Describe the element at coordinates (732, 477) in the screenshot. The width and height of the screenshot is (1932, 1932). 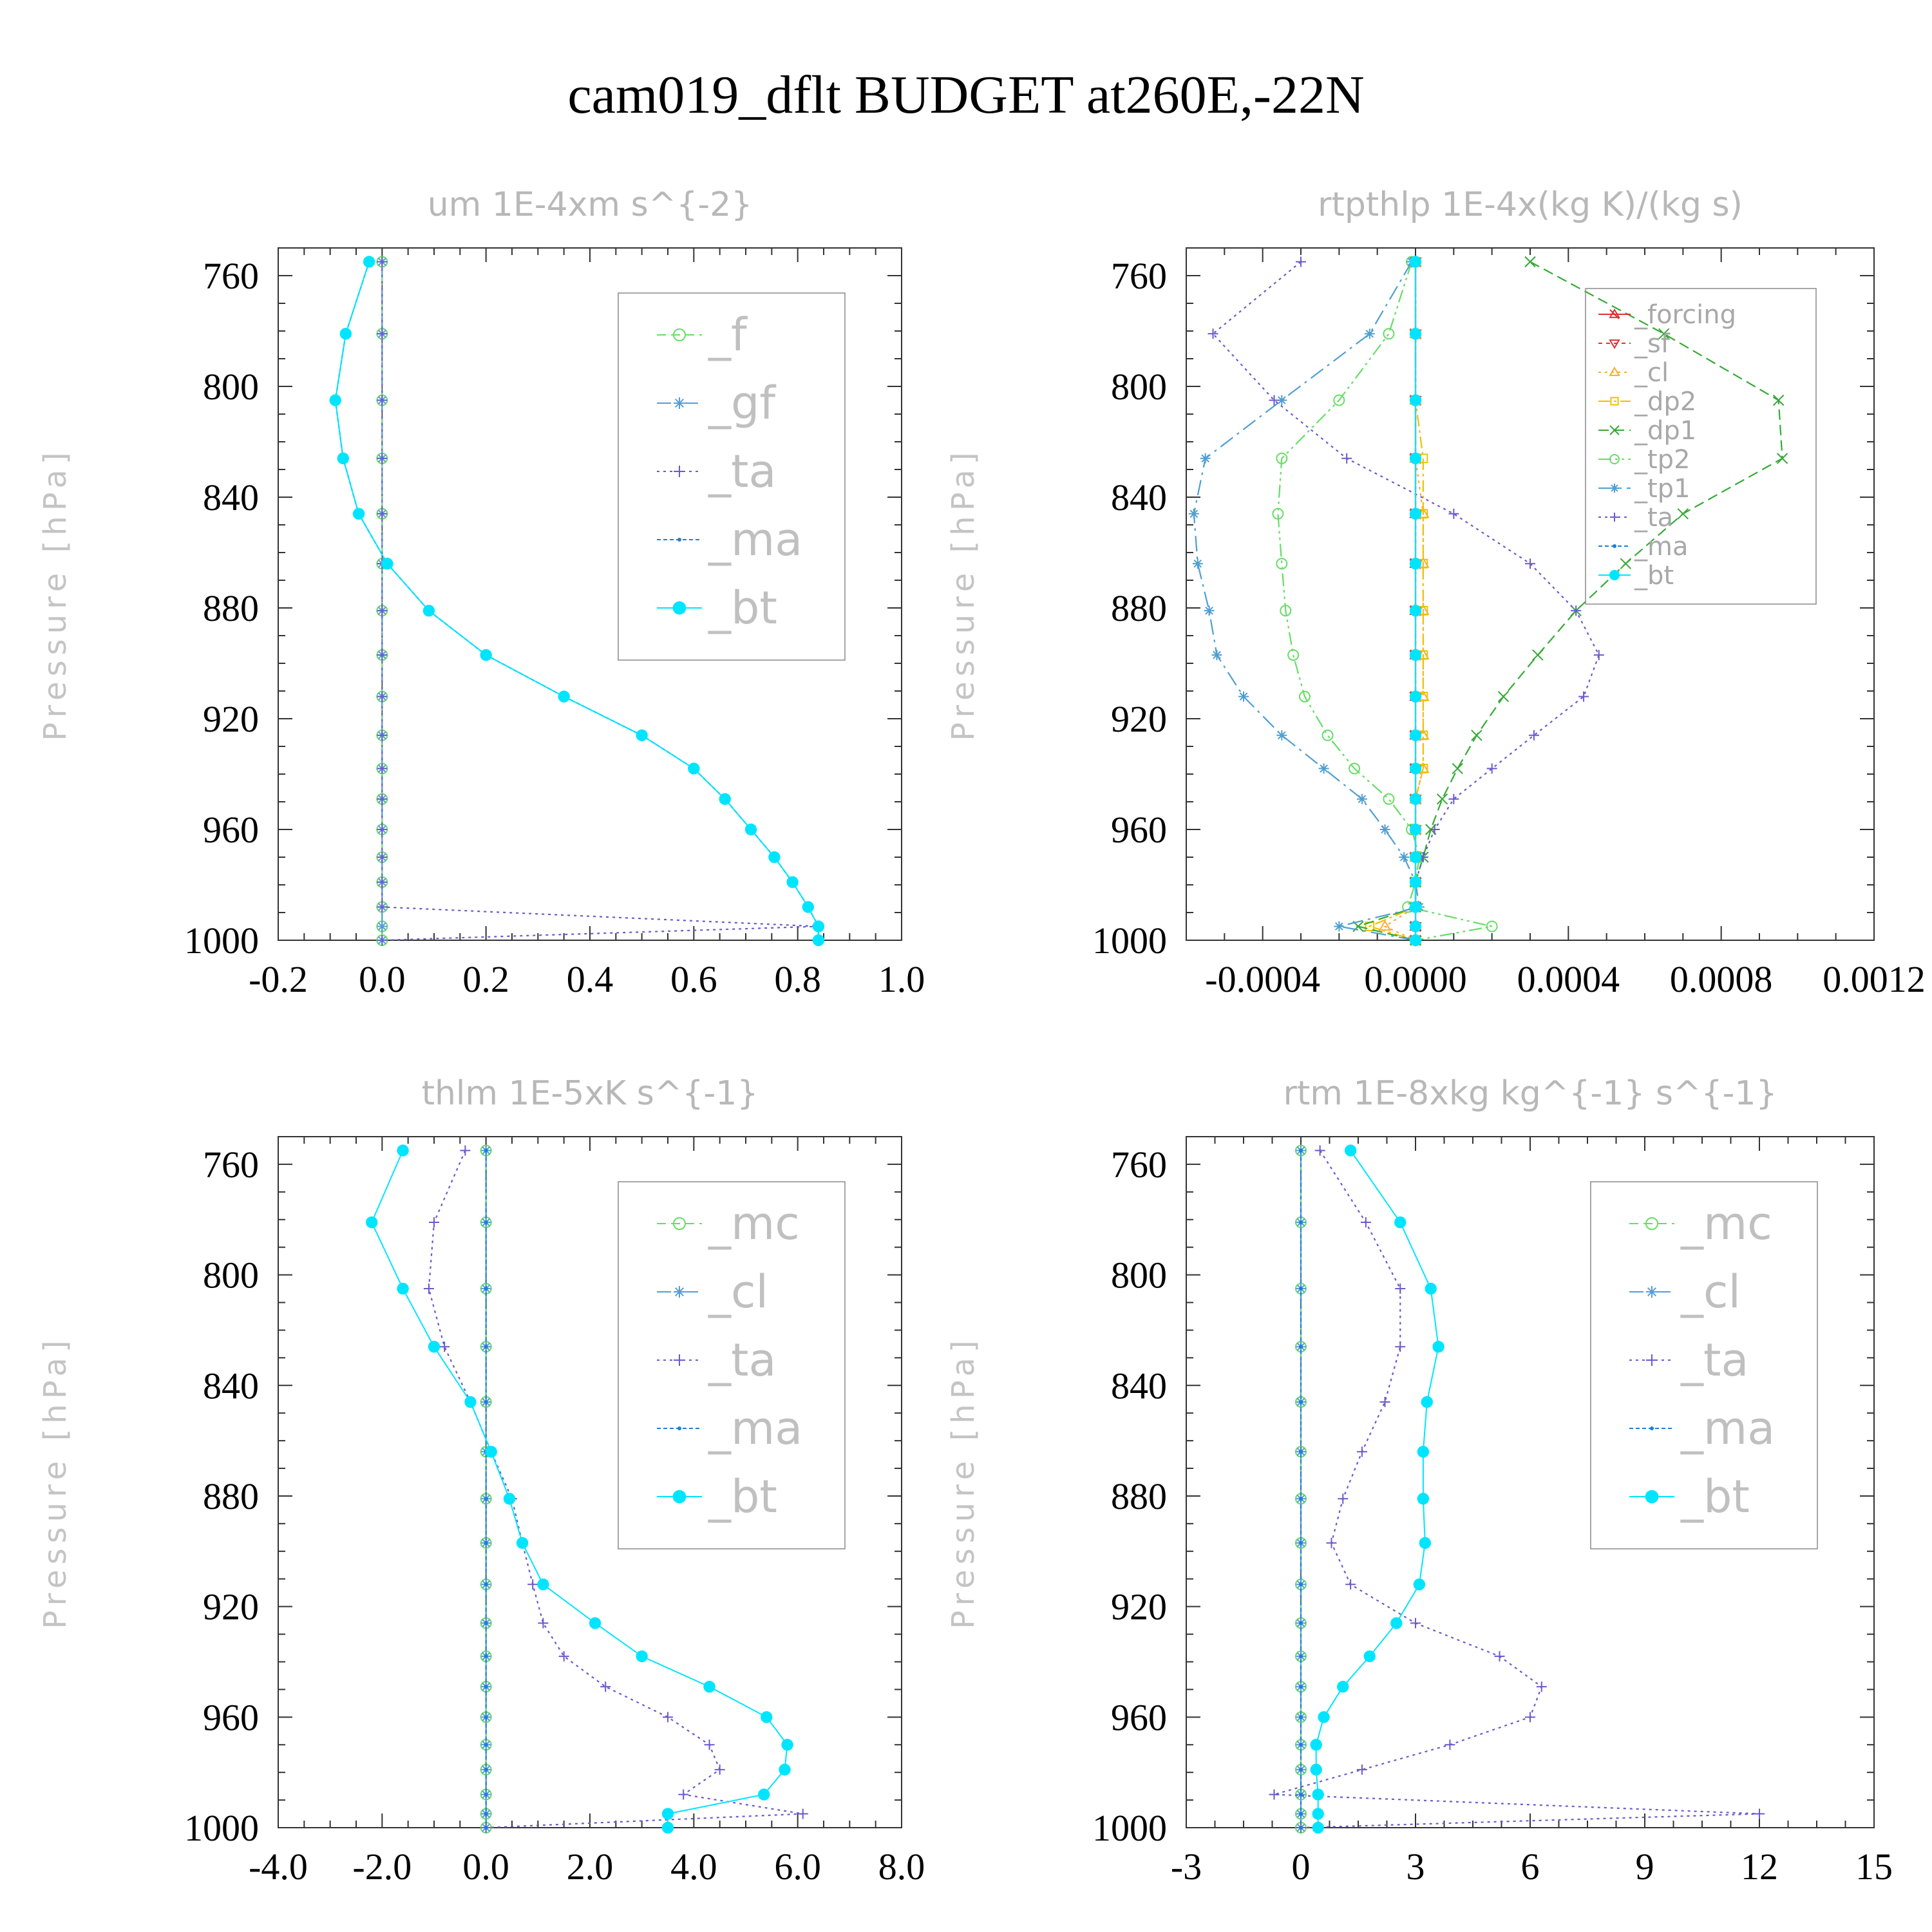
I see `legend: _f _gf _ta _ma _bt` at that location.